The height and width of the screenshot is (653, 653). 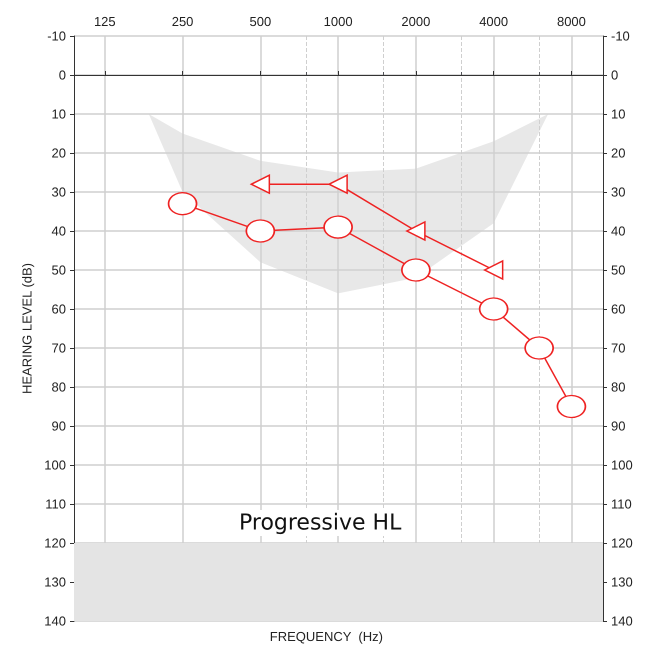 I want to click on y-tick-label: 140, so click(x=55, y=621).